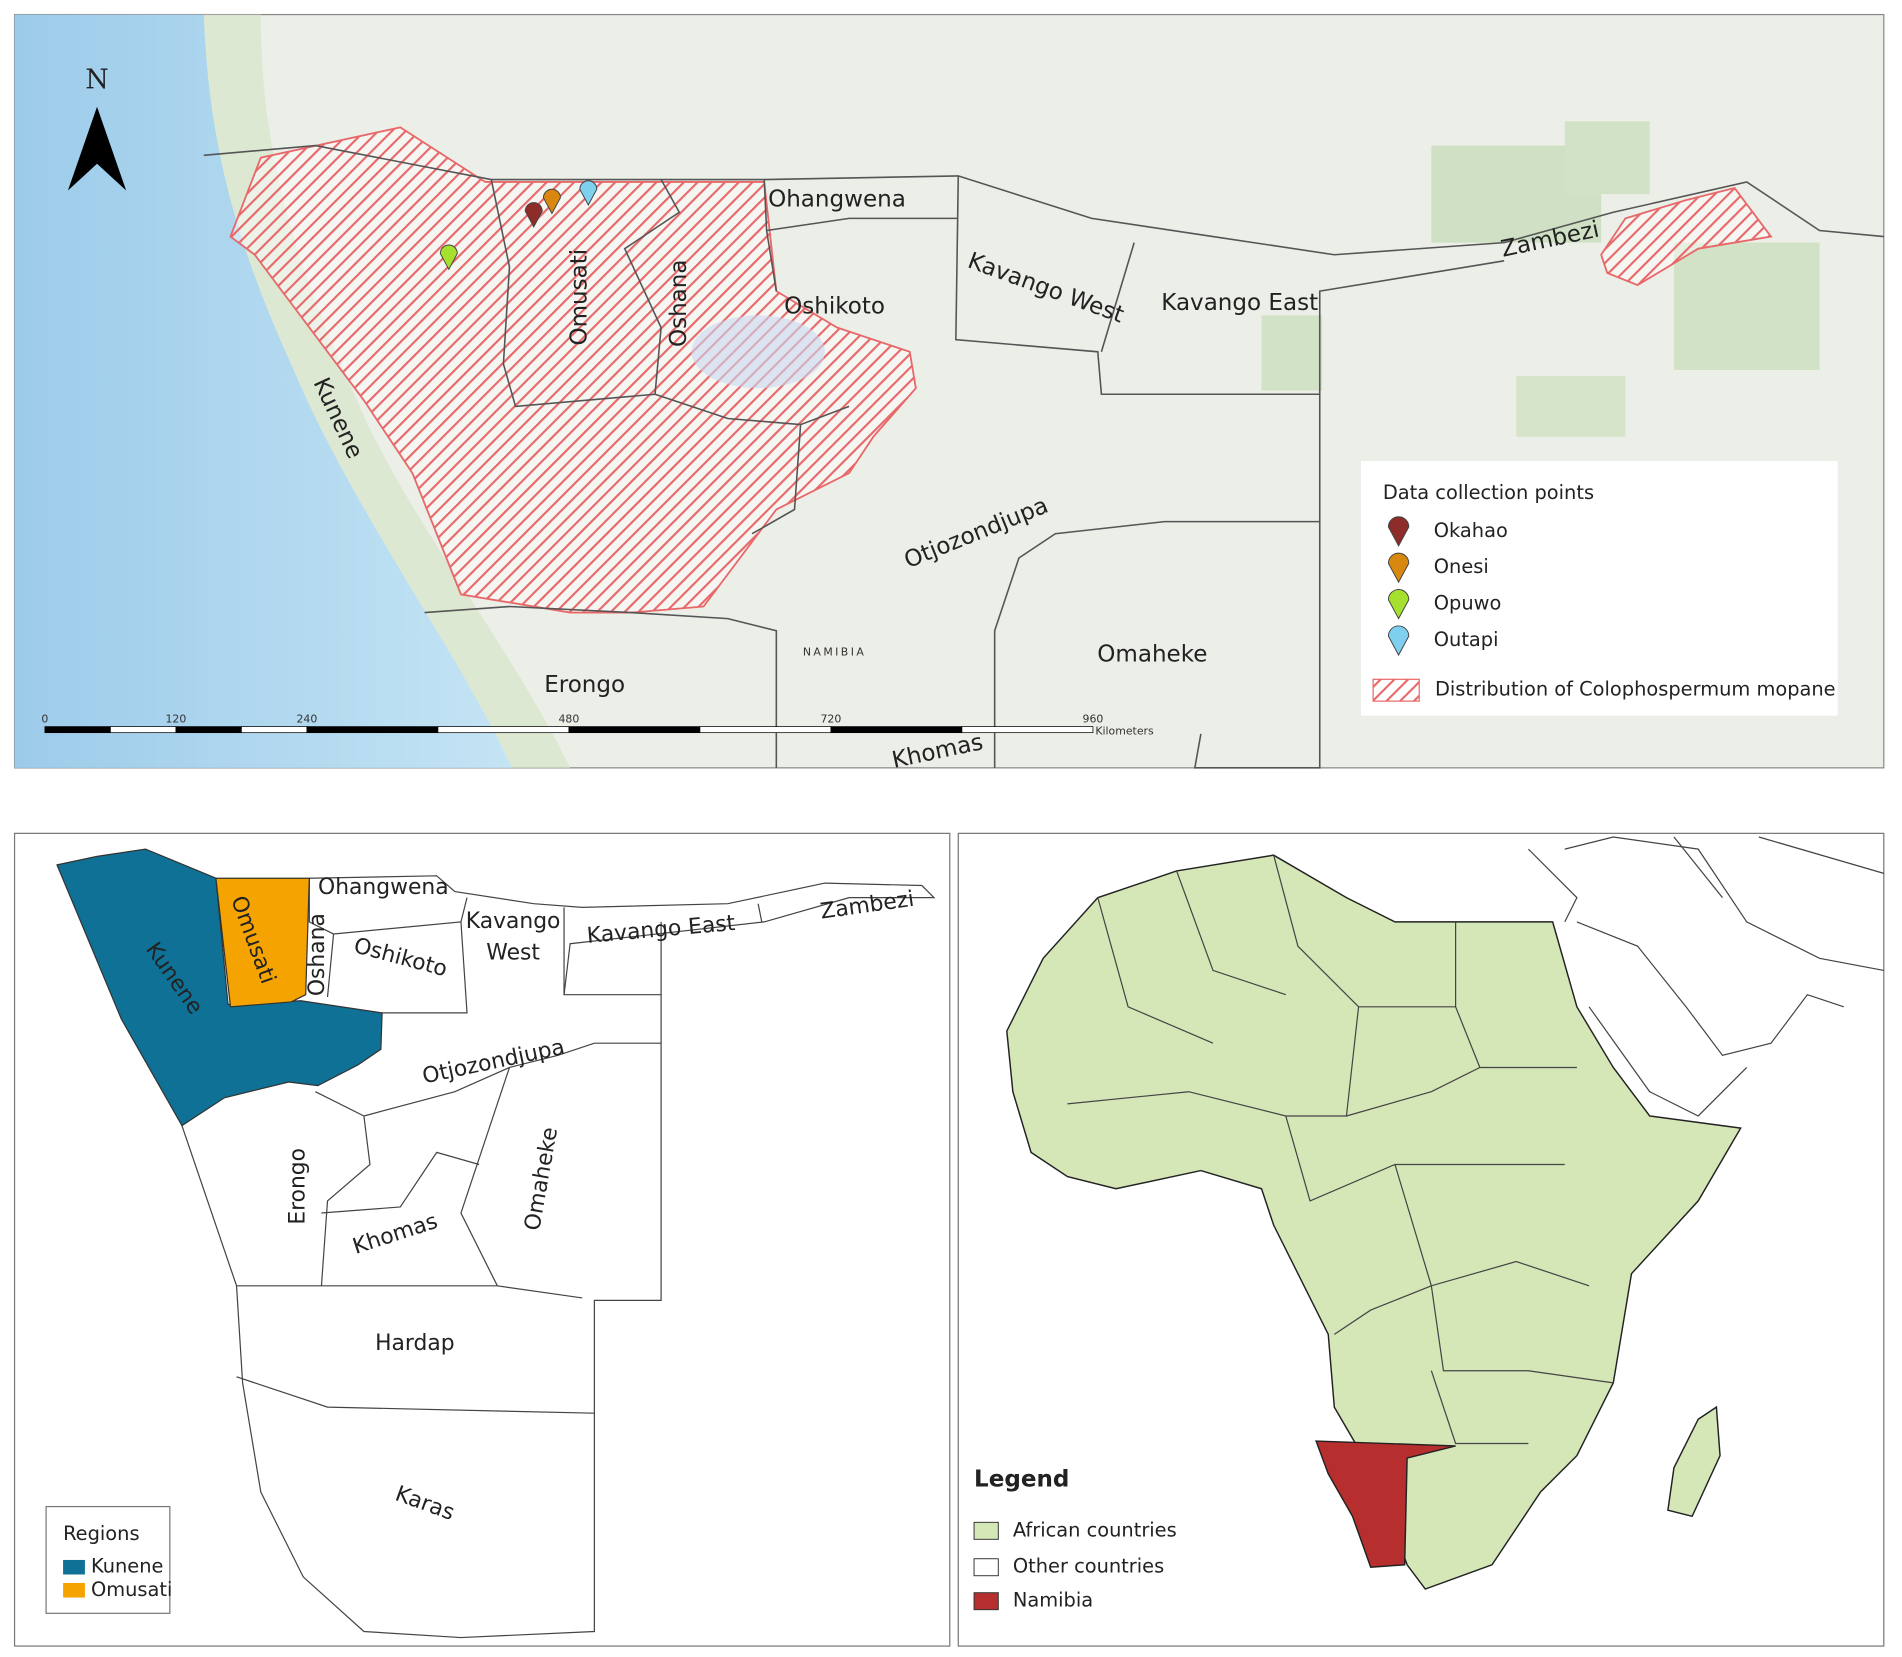 Image resolution: width=1902 pixels, height=1657 pixels. Describe the element at coordinates (499, 1146) in the screenshot. I see `region-borders` at that location.